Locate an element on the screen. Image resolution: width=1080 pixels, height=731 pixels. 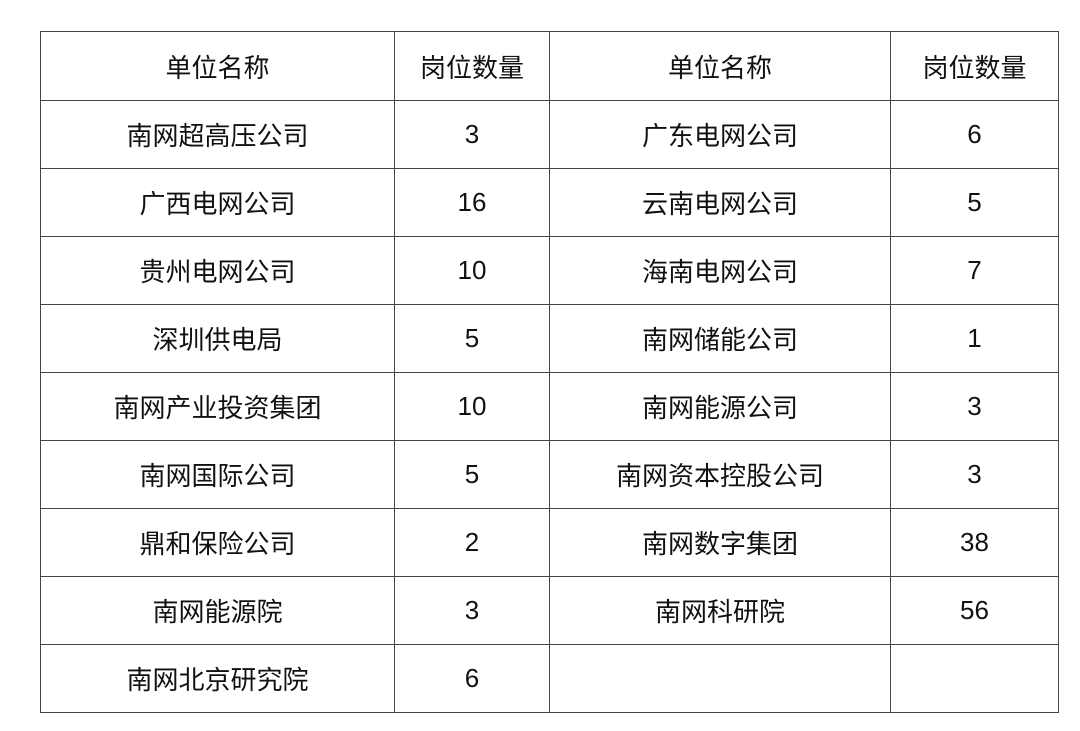
position-count-cell is located at coordinates (974, 678).